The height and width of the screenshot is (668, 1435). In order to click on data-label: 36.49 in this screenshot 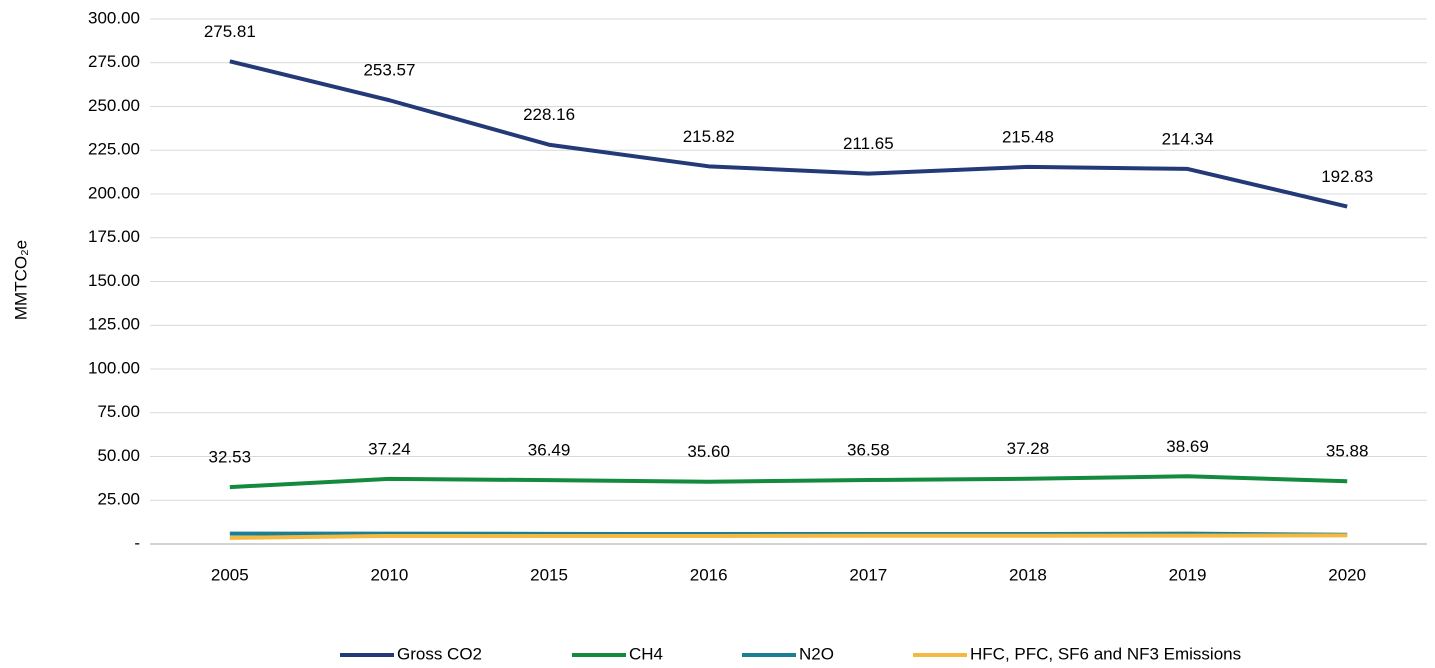, I will do `click(549, 450)`.